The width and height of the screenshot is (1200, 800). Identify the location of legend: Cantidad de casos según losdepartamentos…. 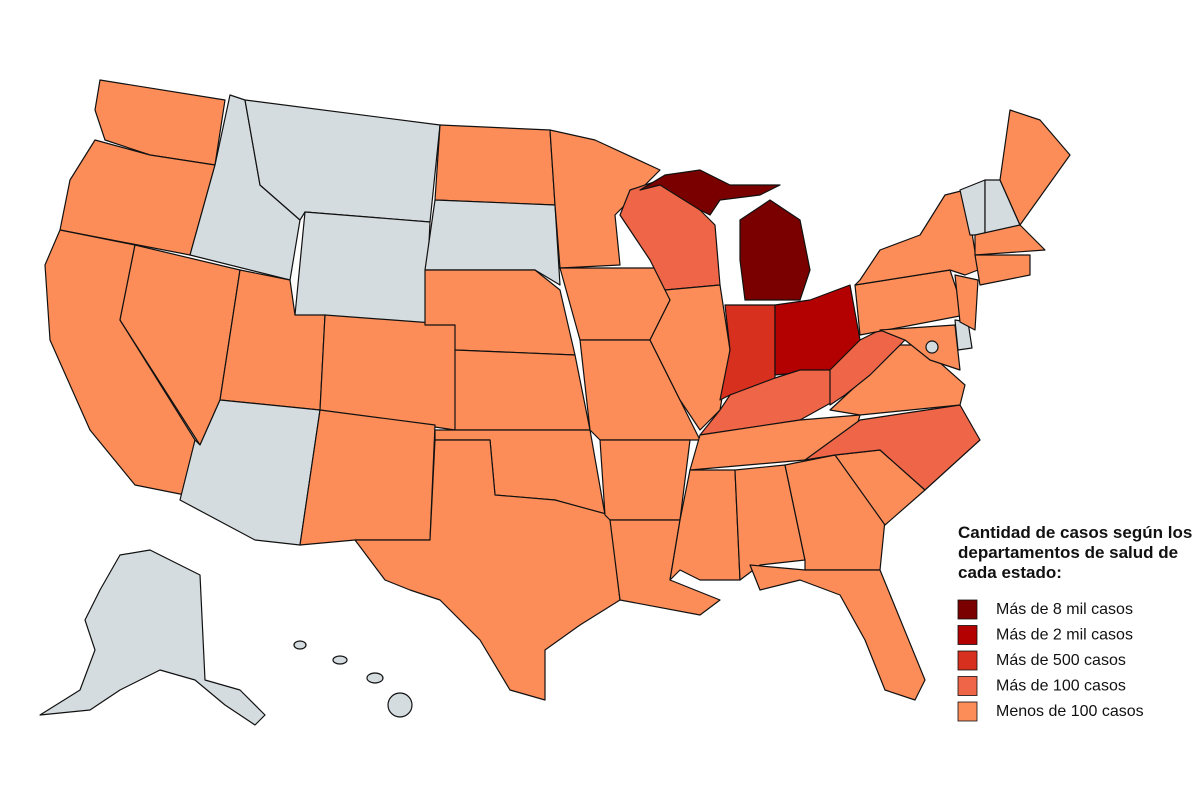
(1074, 622).